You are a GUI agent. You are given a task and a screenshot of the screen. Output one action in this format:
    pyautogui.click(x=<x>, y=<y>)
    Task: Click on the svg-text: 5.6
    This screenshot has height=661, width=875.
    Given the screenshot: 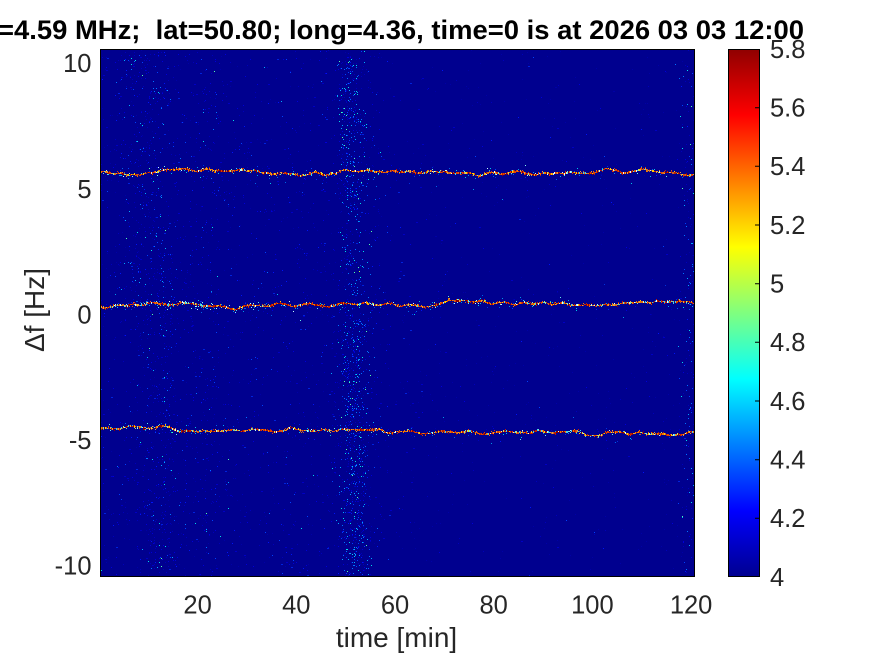 What is the action you would take?
    pyautogui.click(x=787, y=109)
    